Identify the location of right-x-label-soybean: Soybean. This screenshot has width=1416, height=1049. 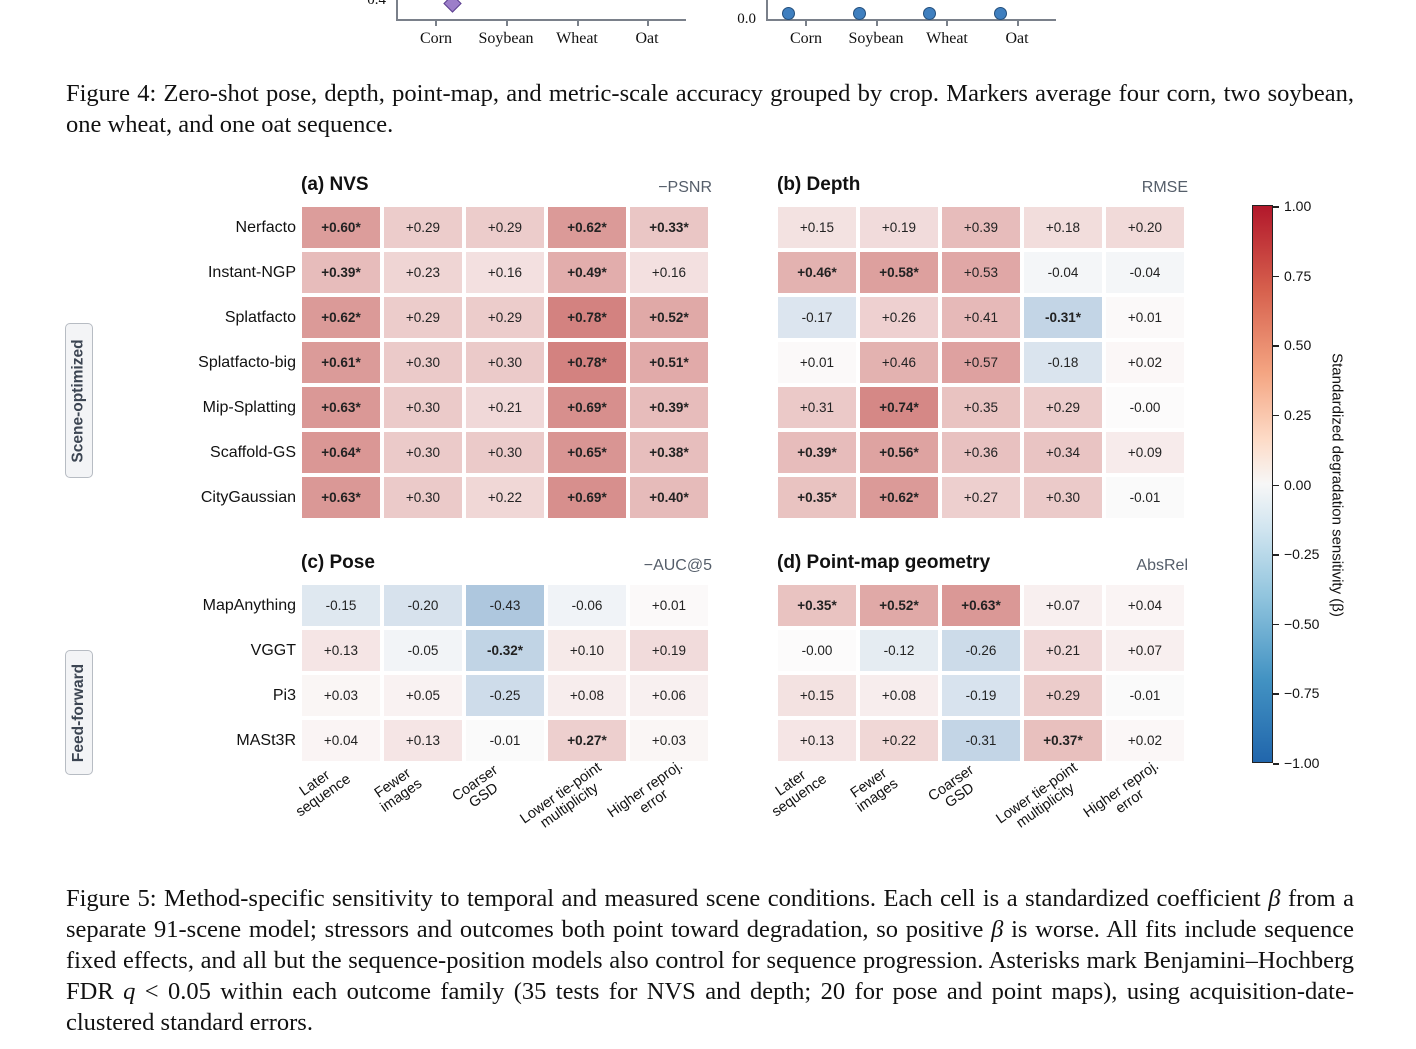
(876, 38).